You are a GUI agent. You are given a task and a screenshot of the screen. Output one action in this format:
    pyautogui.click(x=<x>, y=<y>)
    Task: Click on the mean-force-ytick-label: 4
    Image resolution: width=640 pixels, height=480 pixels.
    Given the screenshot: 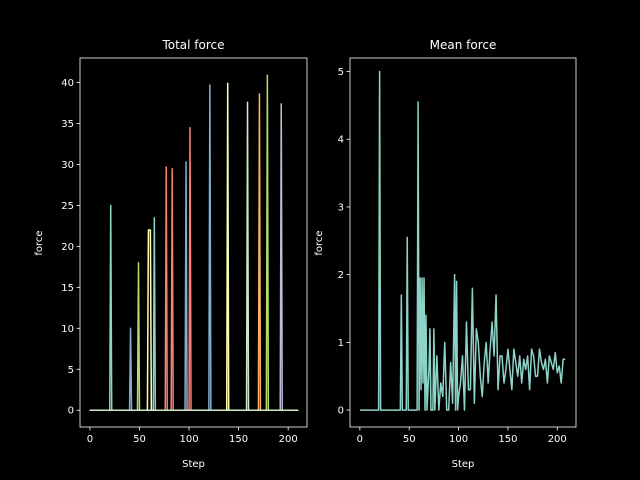 What is the action you would take?
    pyautogui.click(x=341, y=140)
    